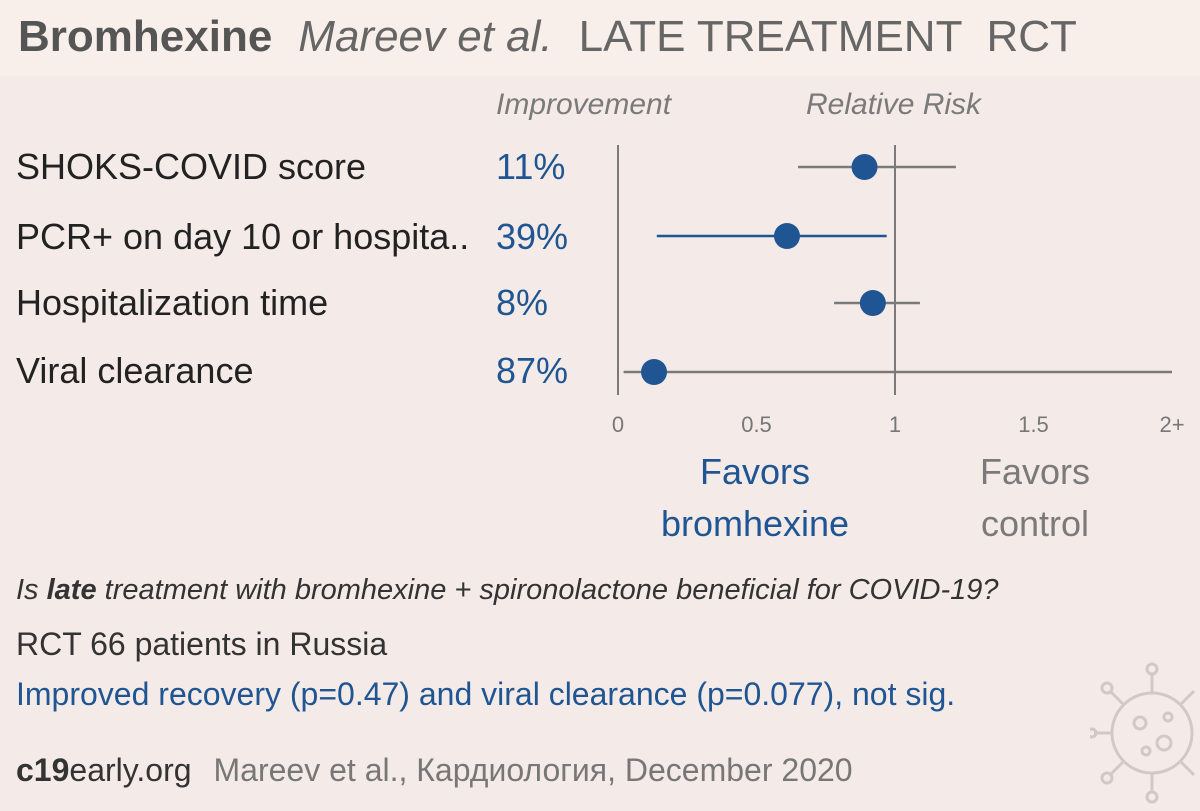 The height and width of the screenshot is (811, 1200). I want to click on favors-left-line2: bromhexine, so click(755, 523).